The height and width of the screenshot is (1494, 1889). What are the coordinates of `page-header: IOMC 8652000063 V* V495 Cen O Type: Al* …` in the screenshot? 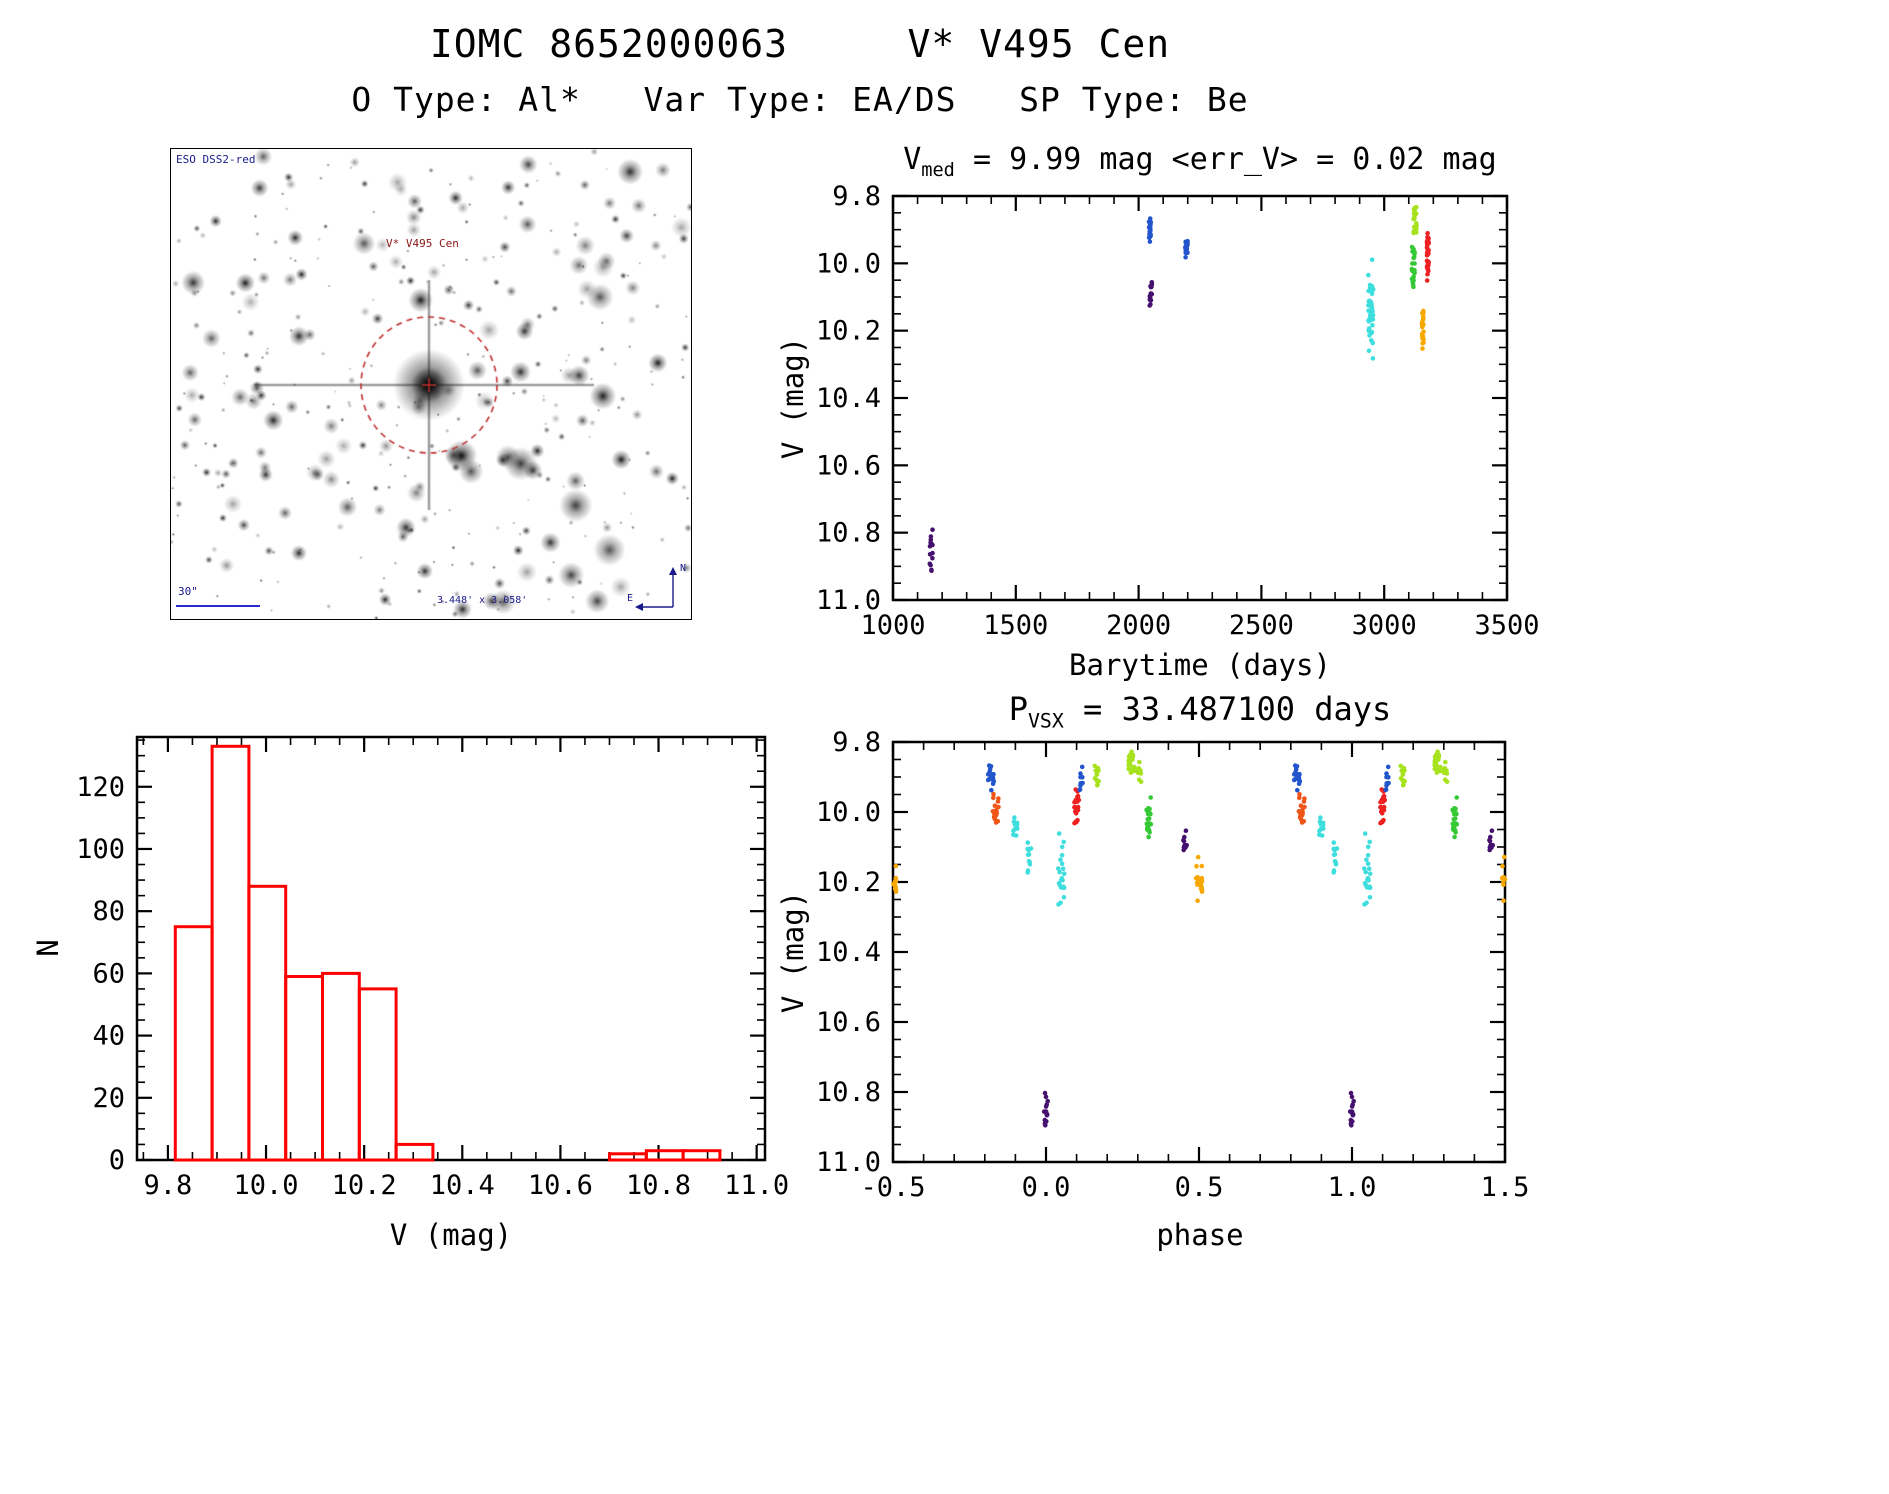 It's located at (800, 70).